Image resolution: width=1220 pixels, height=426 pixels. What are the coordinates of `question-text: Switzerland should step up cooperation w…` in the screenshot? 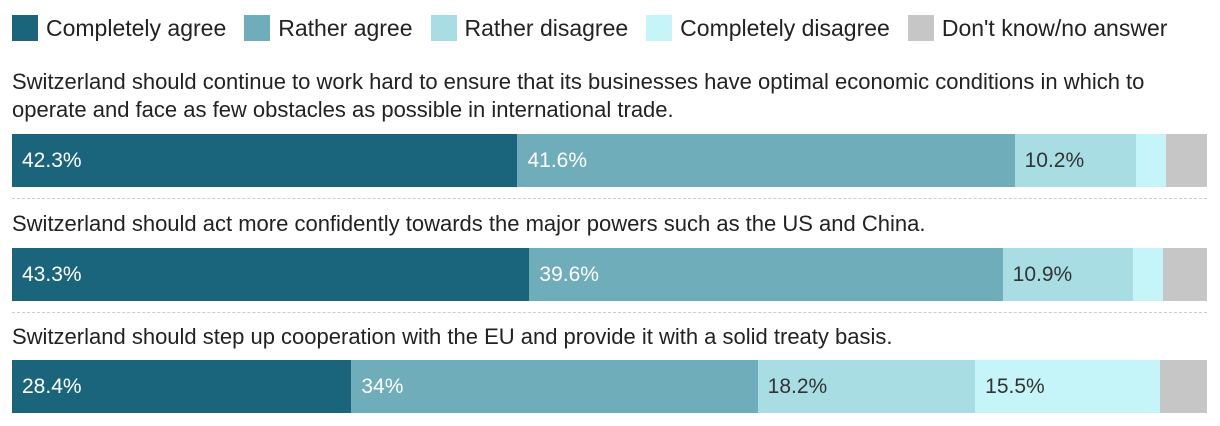 It's located at (452, 336).